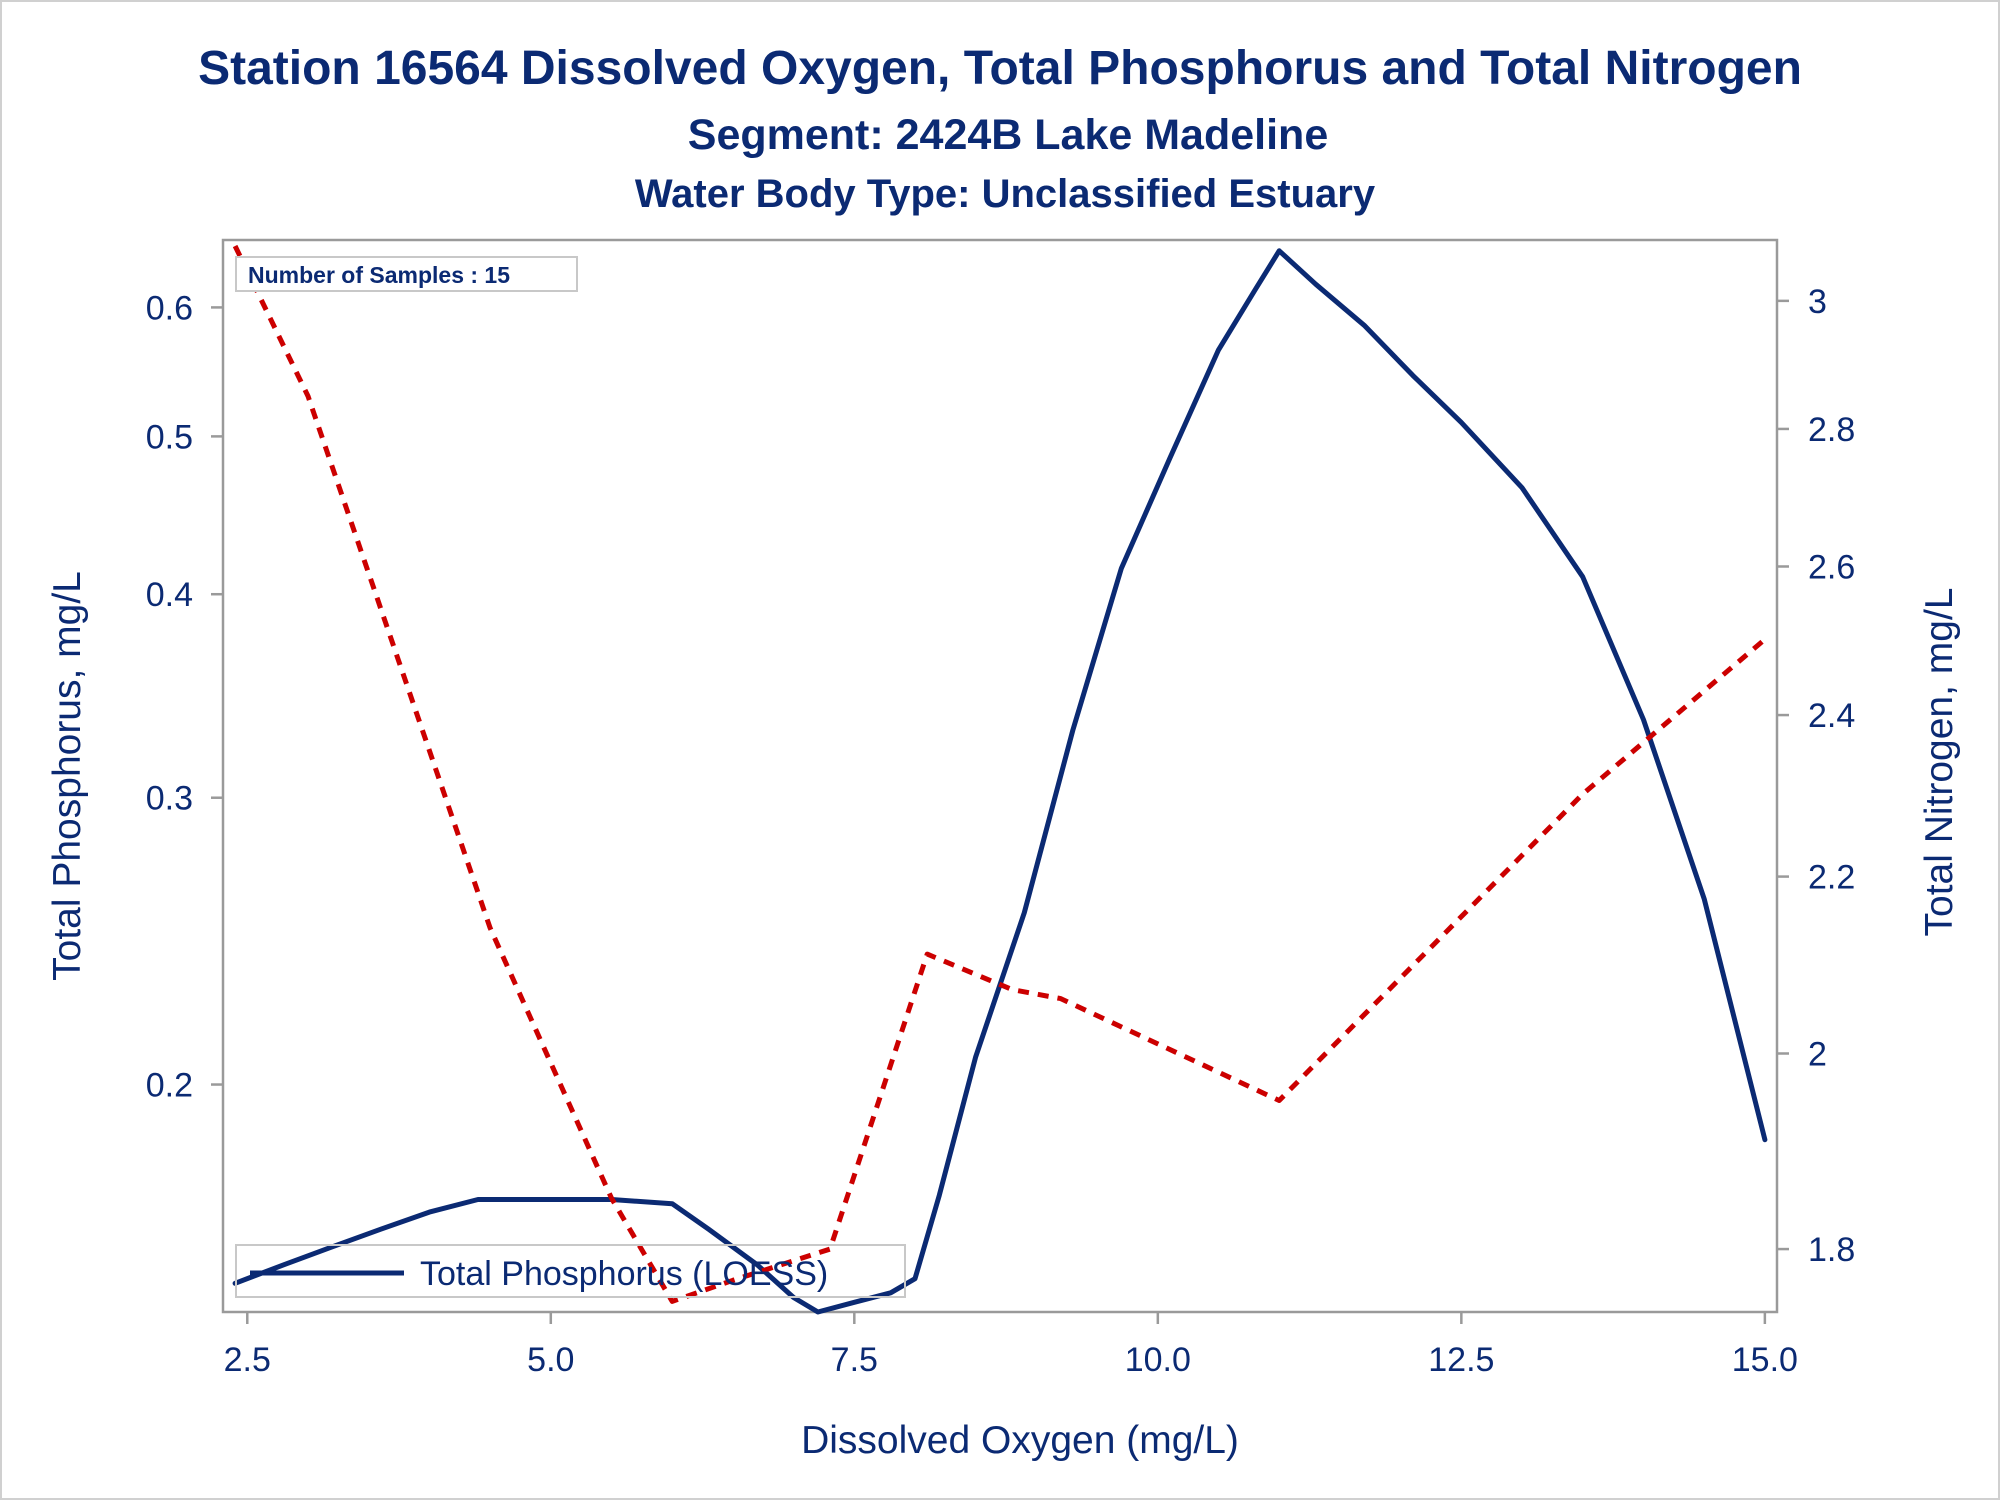 The width and height of the screenshot is (2000, 1502). I want to click on chart-subtitle-2: Water Body Type: Unclassified Estuary, so click(1005, 194).